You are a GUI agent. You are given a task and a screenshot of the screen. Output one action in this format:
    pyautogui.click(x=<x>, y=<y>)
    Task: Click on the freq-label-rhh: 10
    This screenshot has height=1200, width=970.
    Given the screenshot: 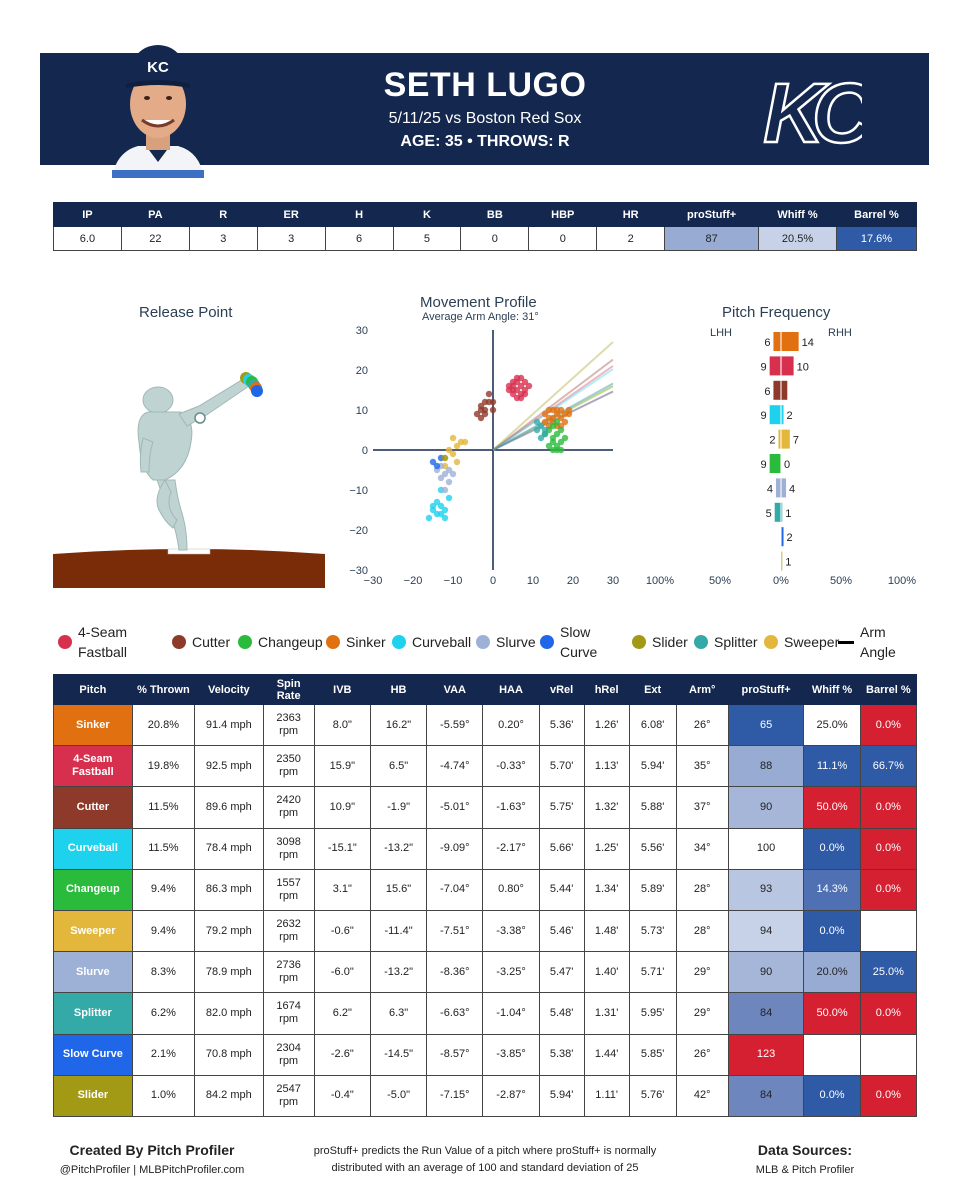 What is the action you would take?
    pyautogui.click(x=803, y=367)
    